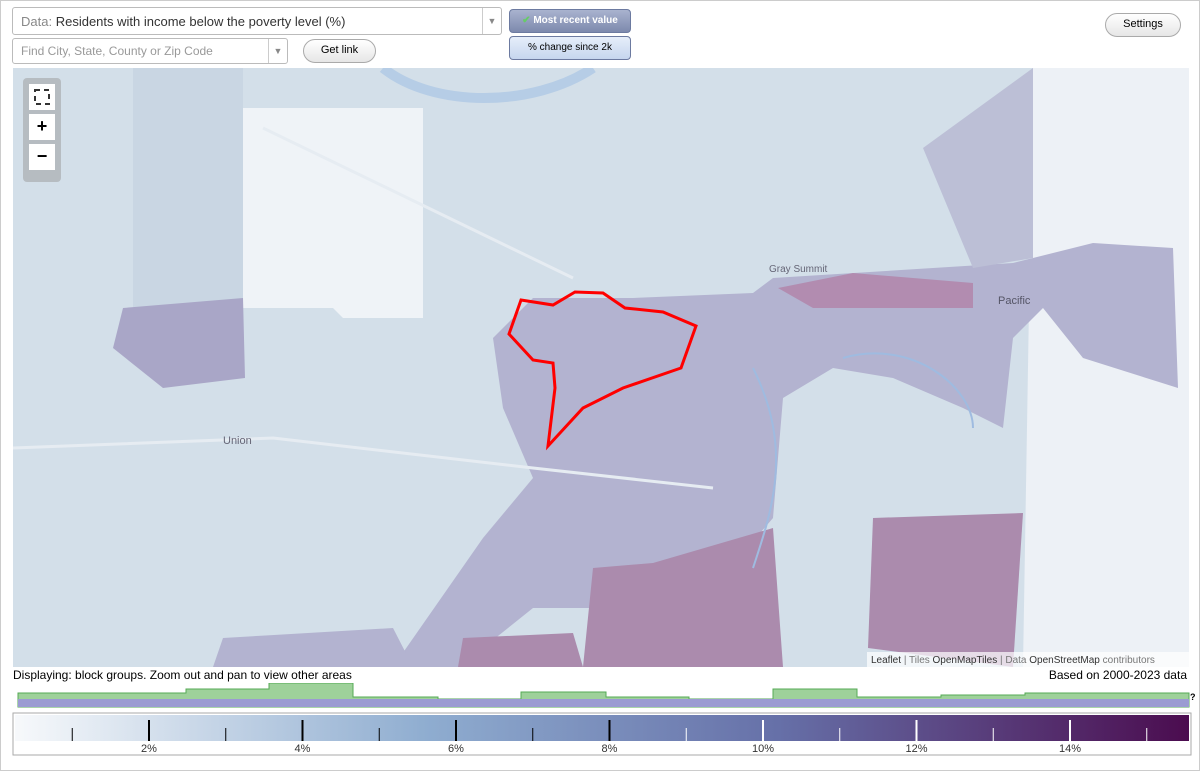  I want to click on scale-label: 12%, so click(916, 749).